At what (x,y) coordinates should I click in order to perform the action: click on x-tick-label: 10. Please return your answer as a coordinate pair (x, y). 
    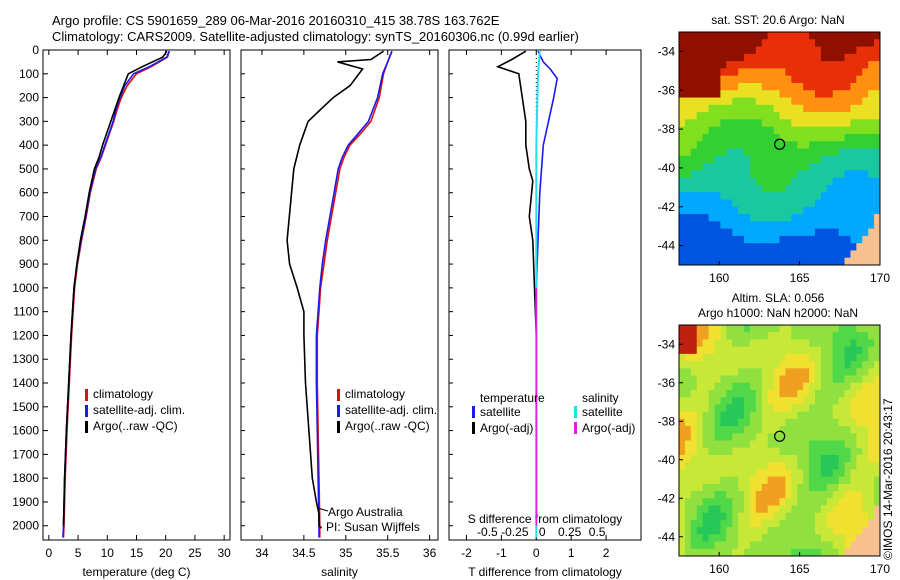
    Looking at the image, I should click on (108, 553).